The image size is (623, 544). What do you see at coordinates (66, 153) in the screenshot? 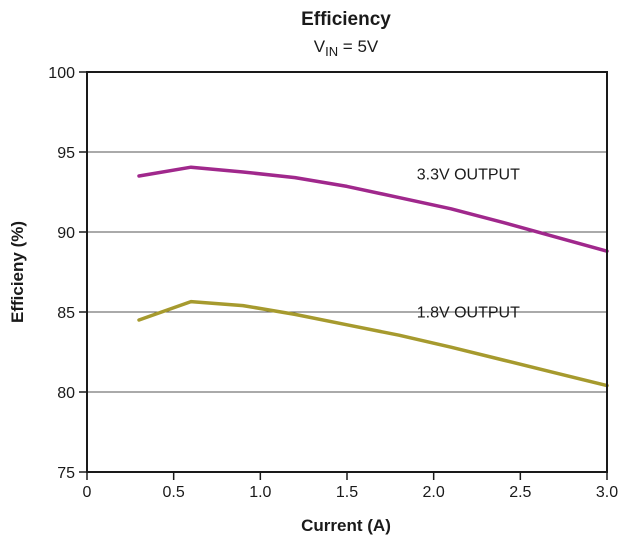
I see `y-tick-label: 95` at bounding box center [66, 153].